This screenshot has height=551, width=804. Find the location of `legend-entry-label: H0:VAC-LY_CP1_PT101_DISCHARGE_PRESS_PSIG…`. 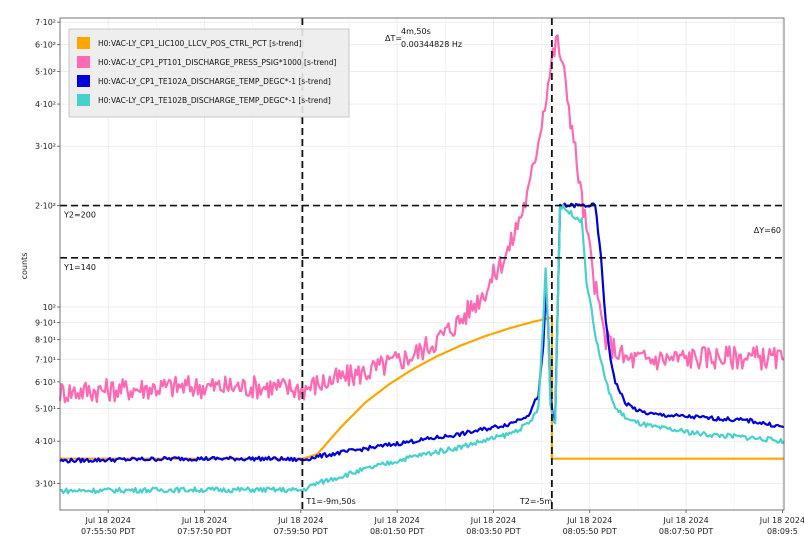

legend-entry-label: H0:VAC-LY_CP1_PT101_DISCHARGE_PRESS_PSIG… is located at coordinates (217, 62).